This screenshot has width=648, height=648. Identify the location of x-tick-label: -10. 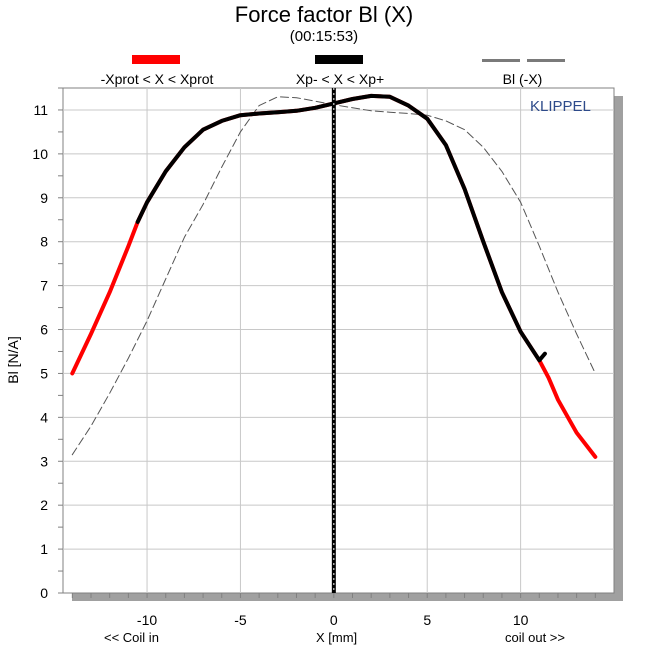
(147, 620).